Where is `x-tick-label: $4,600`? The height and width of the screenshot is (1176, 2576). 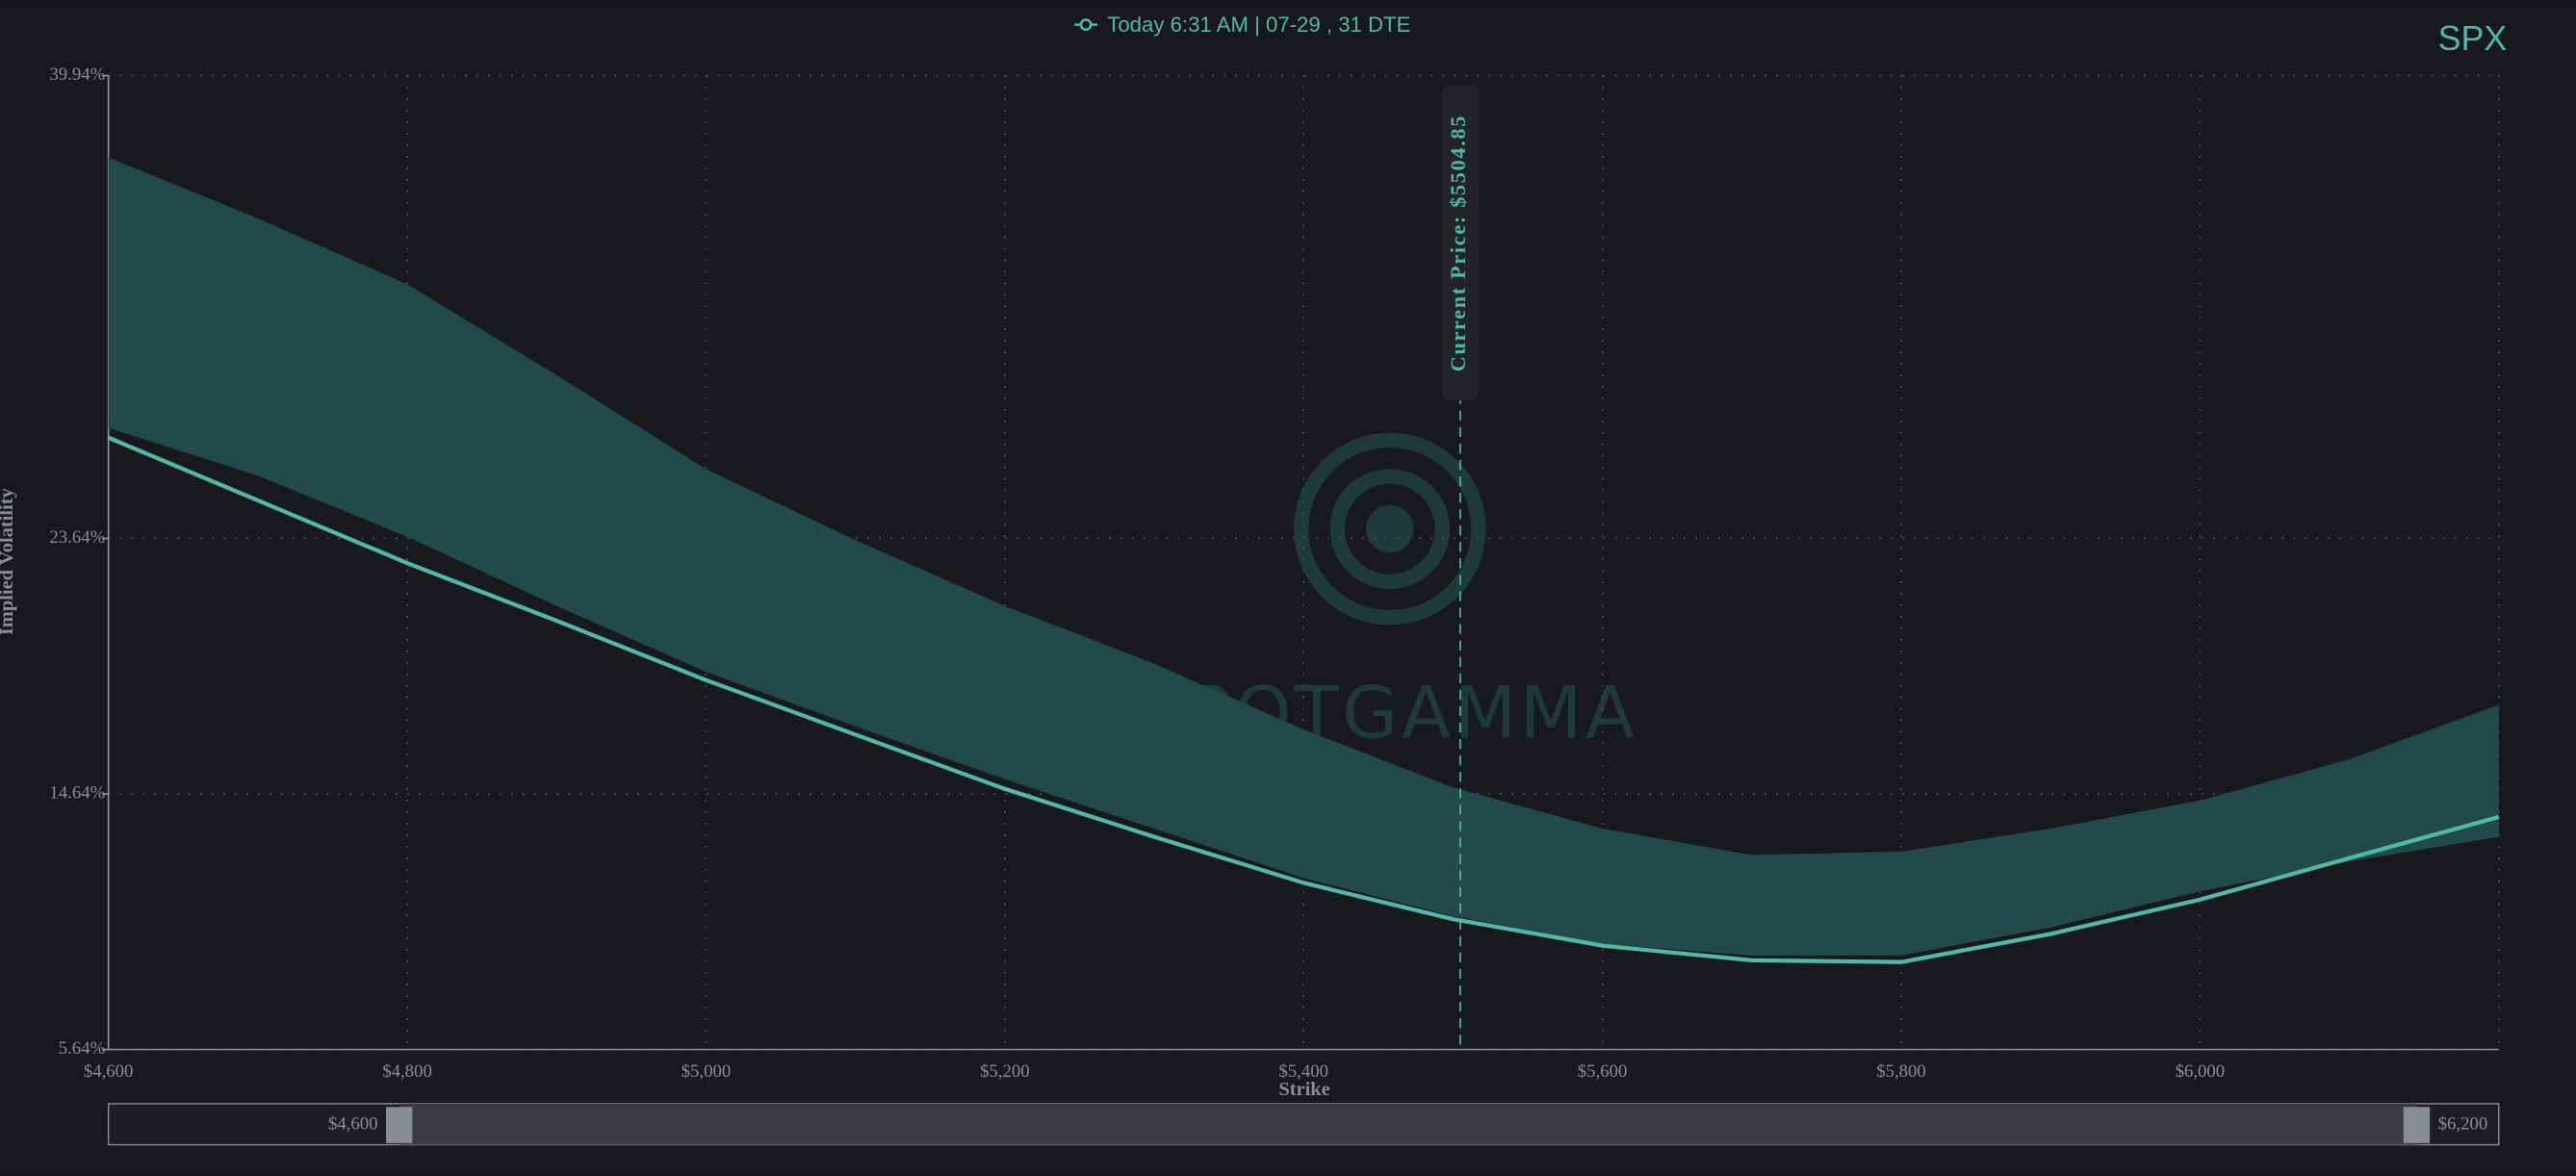
x-tick-label: $4,600 is located at coordinates (109, 1071).